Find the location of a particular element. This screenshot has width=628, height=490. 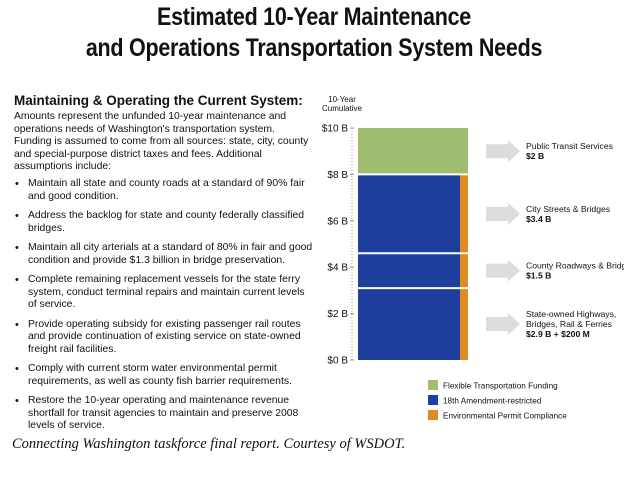

callout-label: City Streets & Bridges is located at coordinates (568, 209).